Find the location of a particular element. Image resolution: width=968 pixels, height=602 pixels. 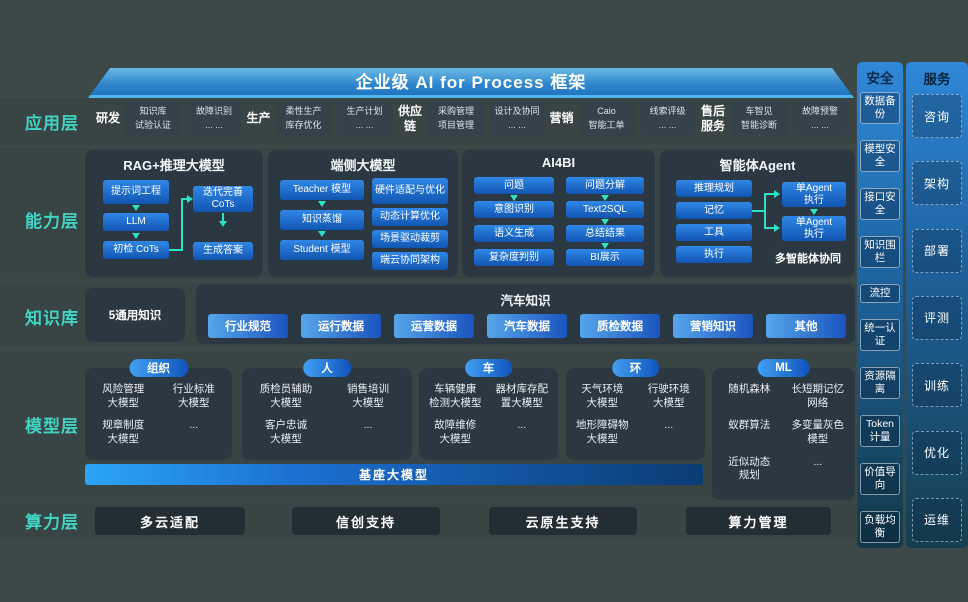

app-group-label: 营销 is located at coordinates (561, 118).